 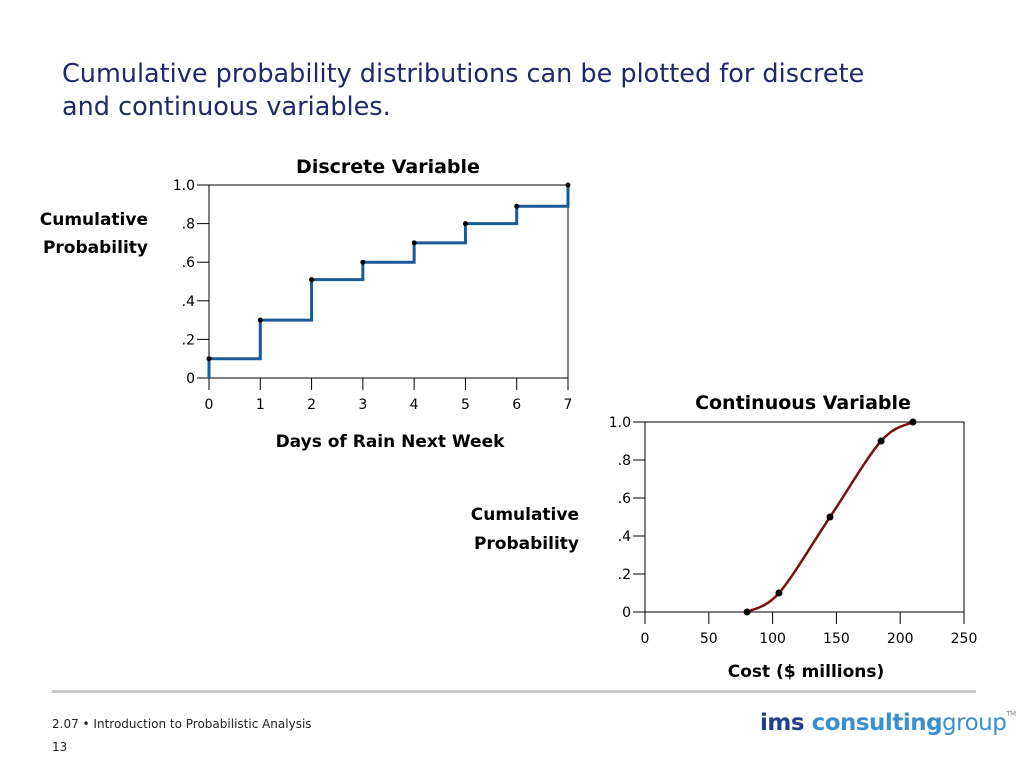 What do you see at coordinates (806, 672) in the screenshot?
I see `continuous-x-axis-label: Cost ($ millions)` at bounding box center [806, 672].